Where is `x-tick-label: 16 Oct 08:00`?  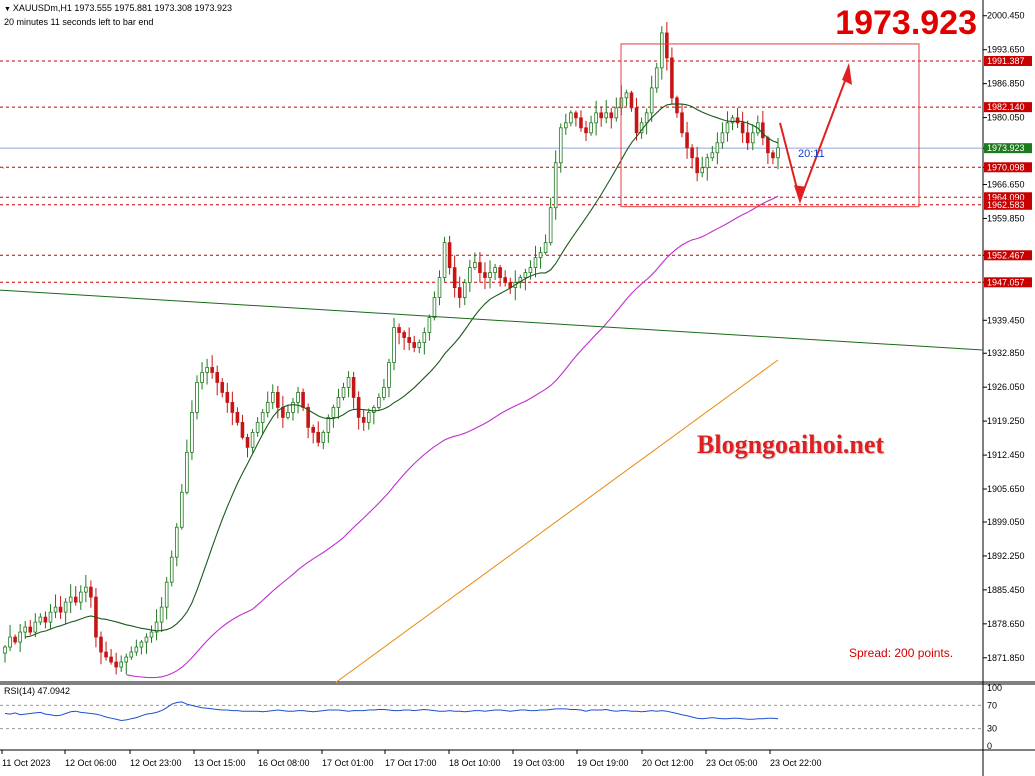 x-tick-label: 16 Oct 08:00 is located at coordinates (284, 763).